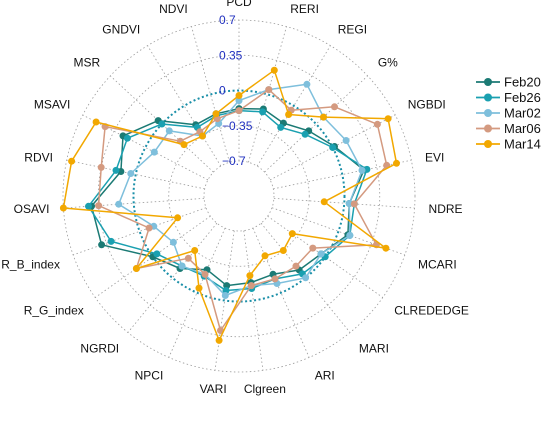 This screenshot has width=550, height=422. I want to click on axis-label: NPCI, so click(149, 375).